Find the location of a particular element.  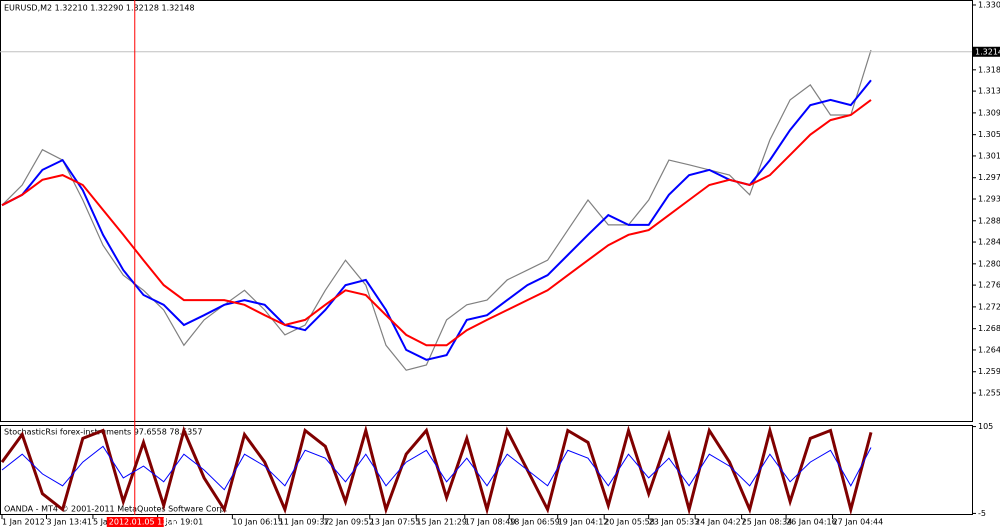

y-tick-label: 105 is located at coordinates (985, 426).